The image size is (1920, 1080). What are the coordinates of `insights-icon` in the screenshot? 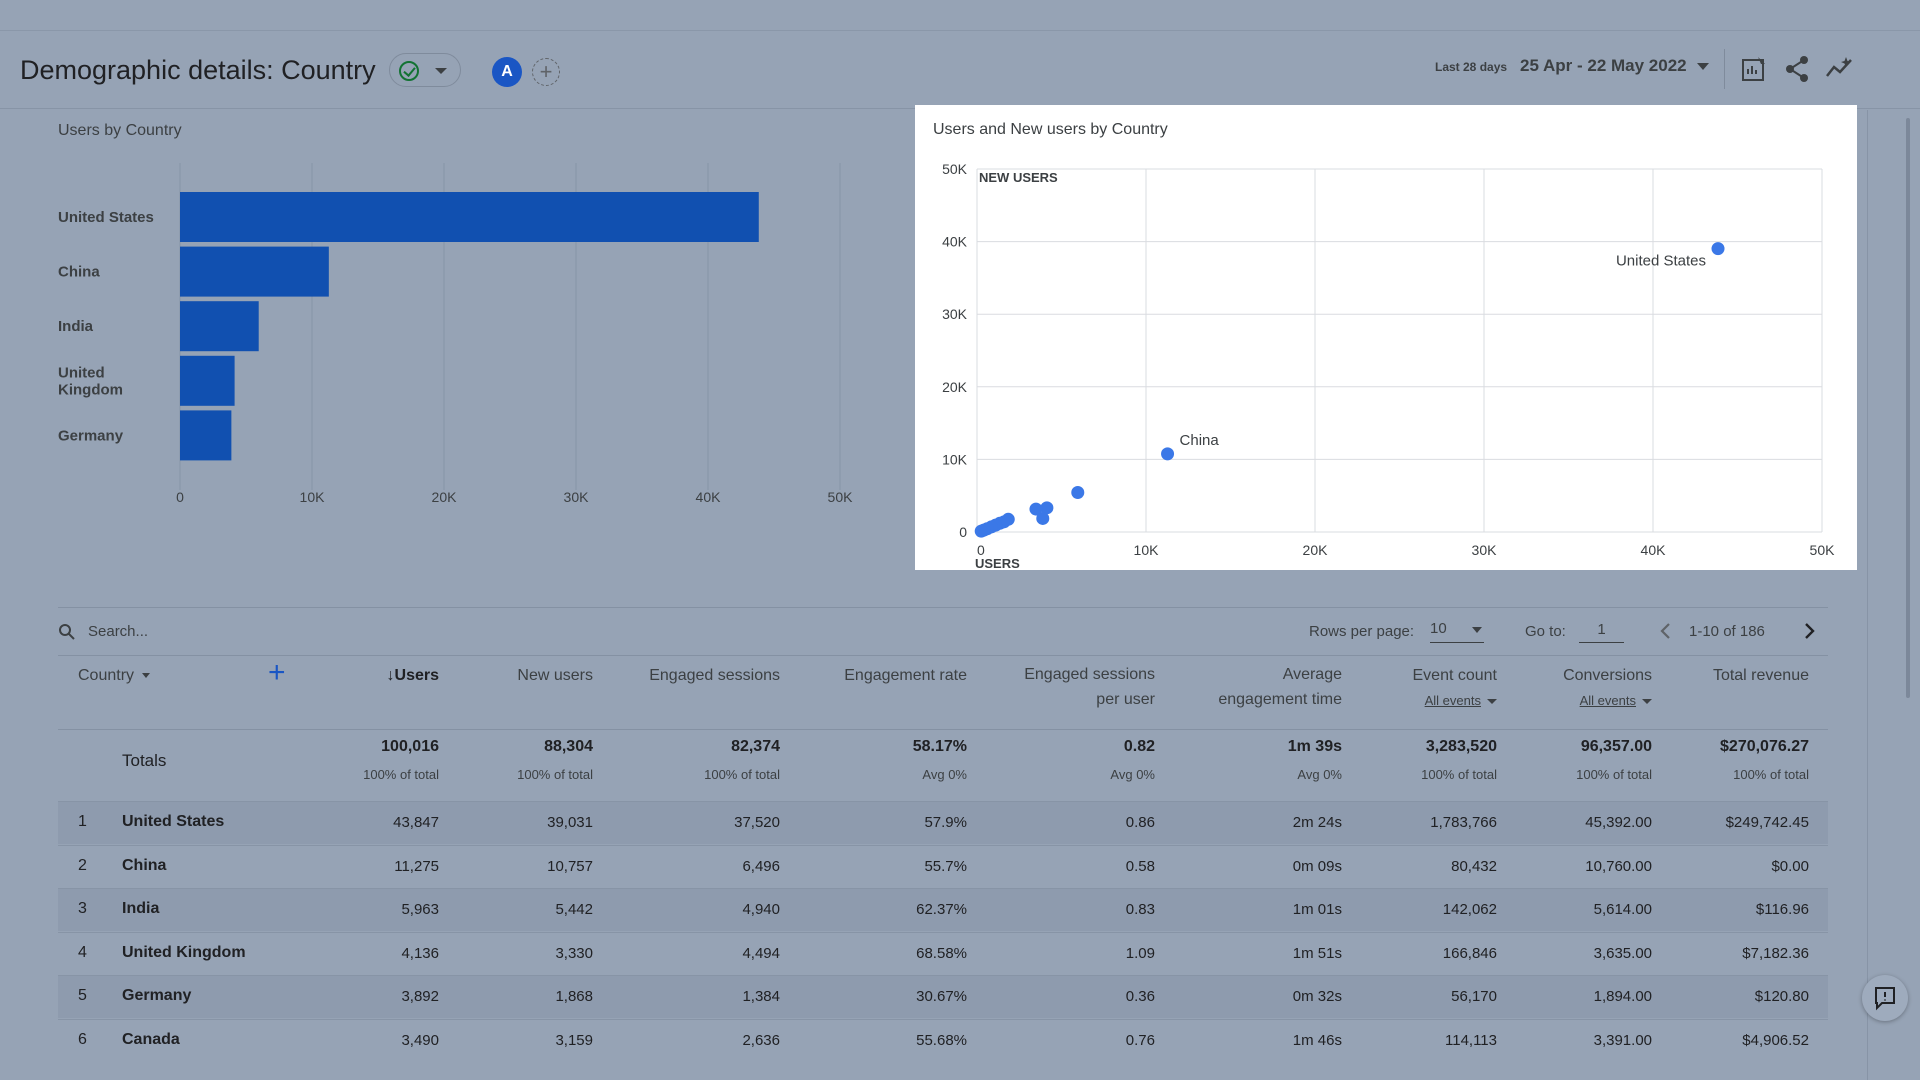 It's located at (1840, 69).